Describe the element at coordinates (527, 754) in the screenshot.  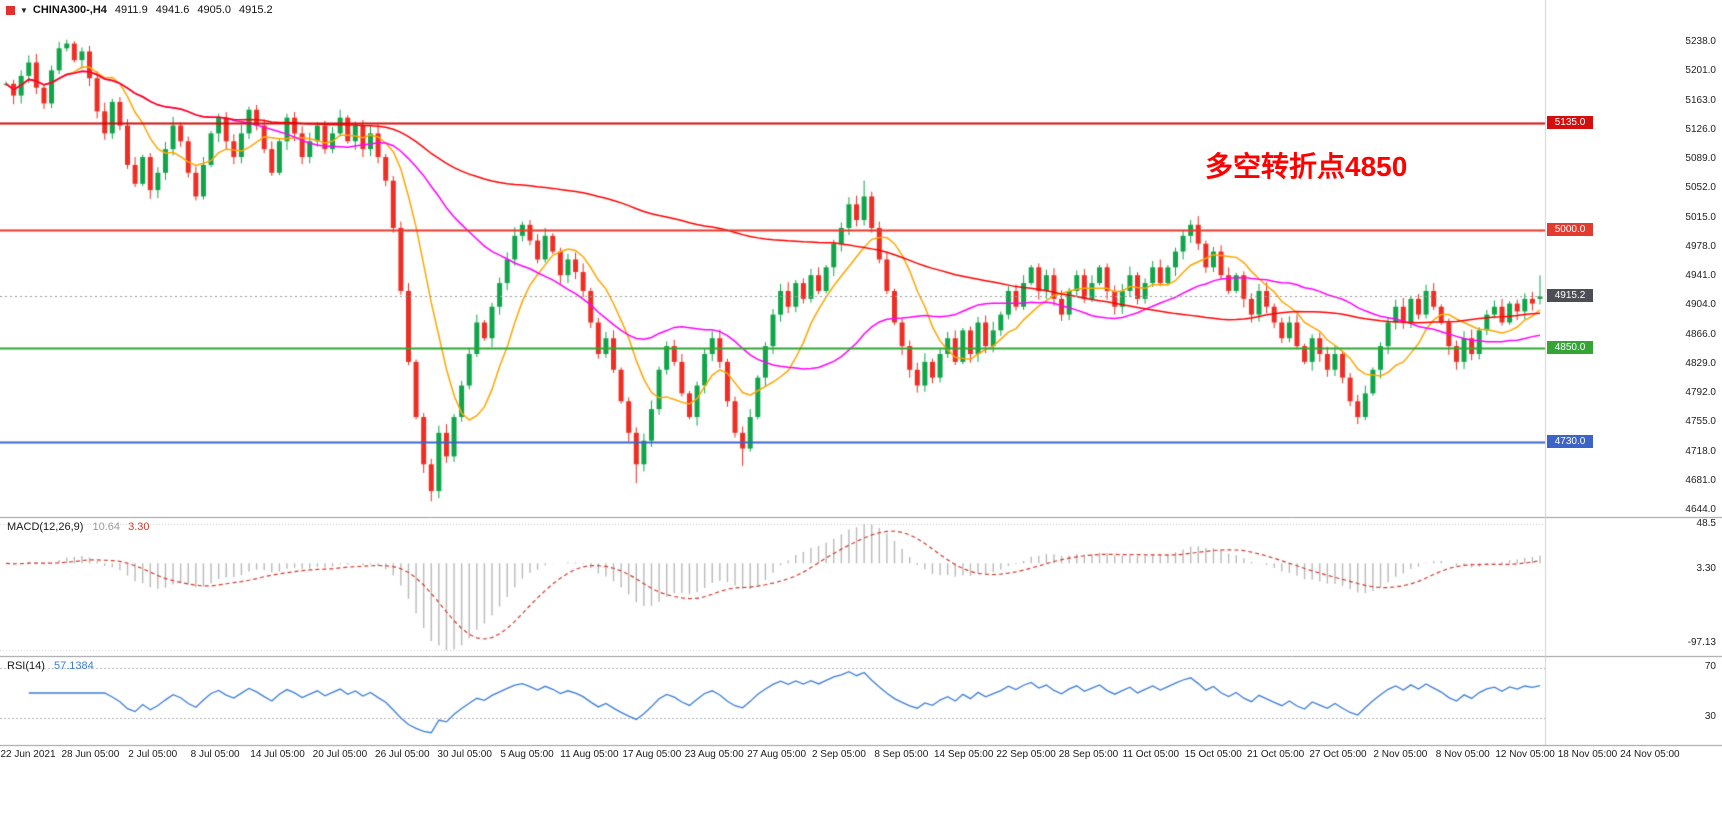
I see `time-tick-label: 5 Aug 05:00` at that location.